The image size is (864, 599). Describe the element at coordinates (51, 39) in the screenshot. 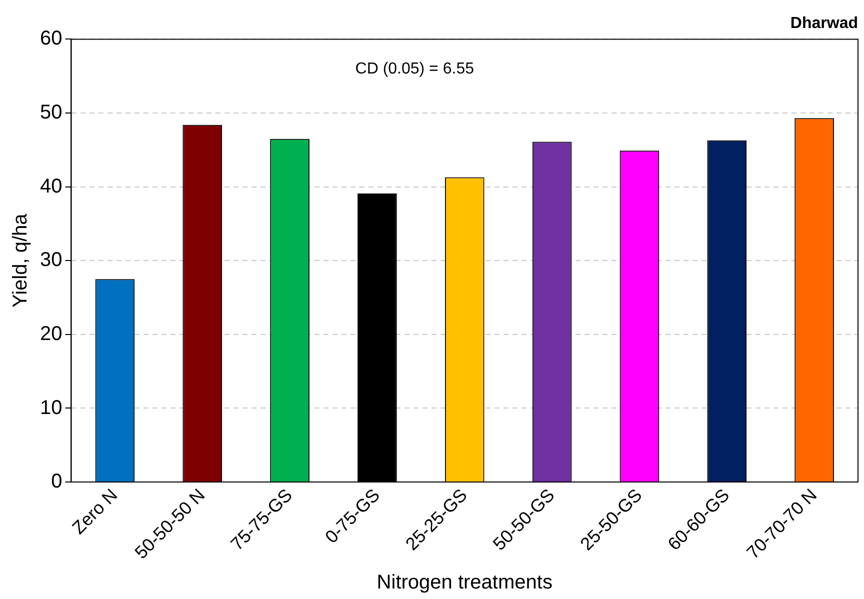

I see `y-tick-label: 60` at that location.